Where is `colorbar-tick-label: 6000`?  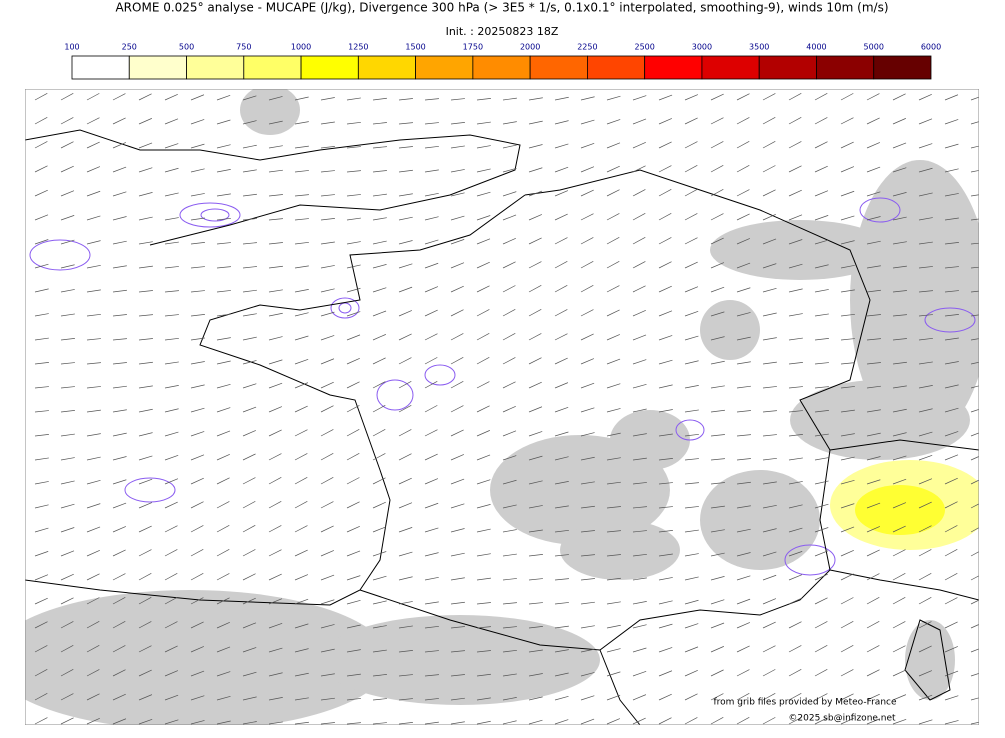
colorbar-tick-label: 6000 is located at coordinates (931, 47).